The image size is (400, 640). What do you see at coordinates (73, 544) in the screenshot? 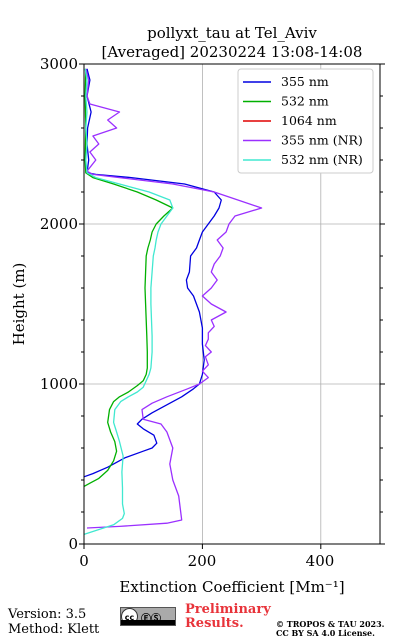
I see `y-tick-label-0: 0` at bounding box center [73, 544].